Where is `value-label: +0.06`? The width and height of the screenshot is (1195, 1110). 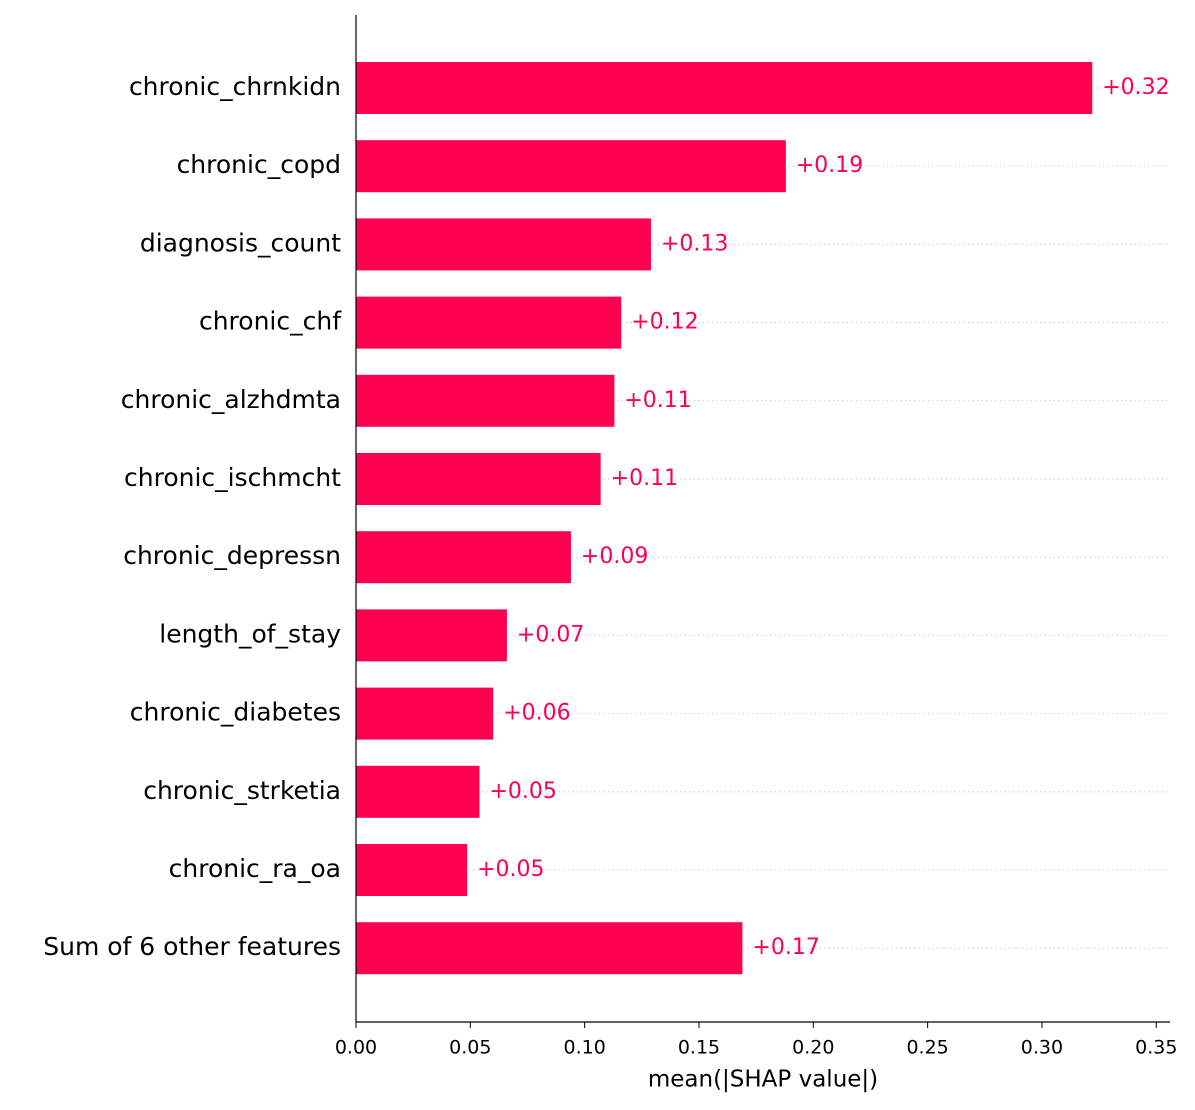
value-label: +0.06 is located at coordinates (536, 713).